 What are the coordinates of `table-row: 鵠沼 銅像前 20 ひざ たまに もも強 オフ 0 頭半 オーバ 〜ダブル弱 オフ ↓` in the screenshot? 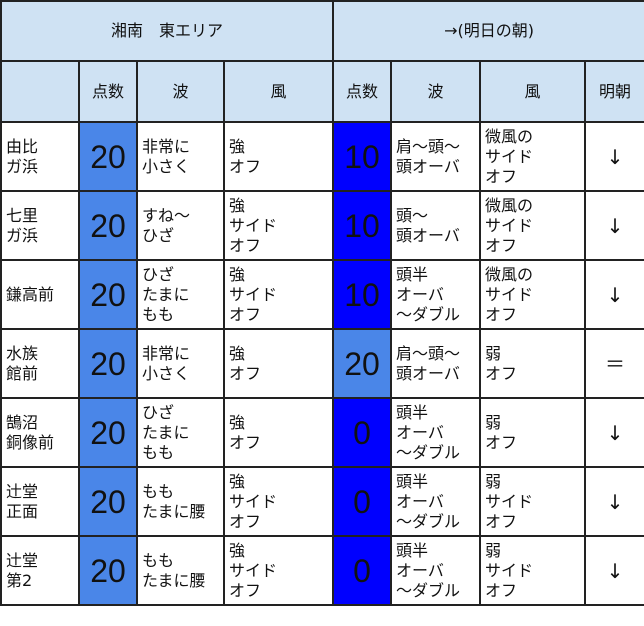 It's located at (322, 432).